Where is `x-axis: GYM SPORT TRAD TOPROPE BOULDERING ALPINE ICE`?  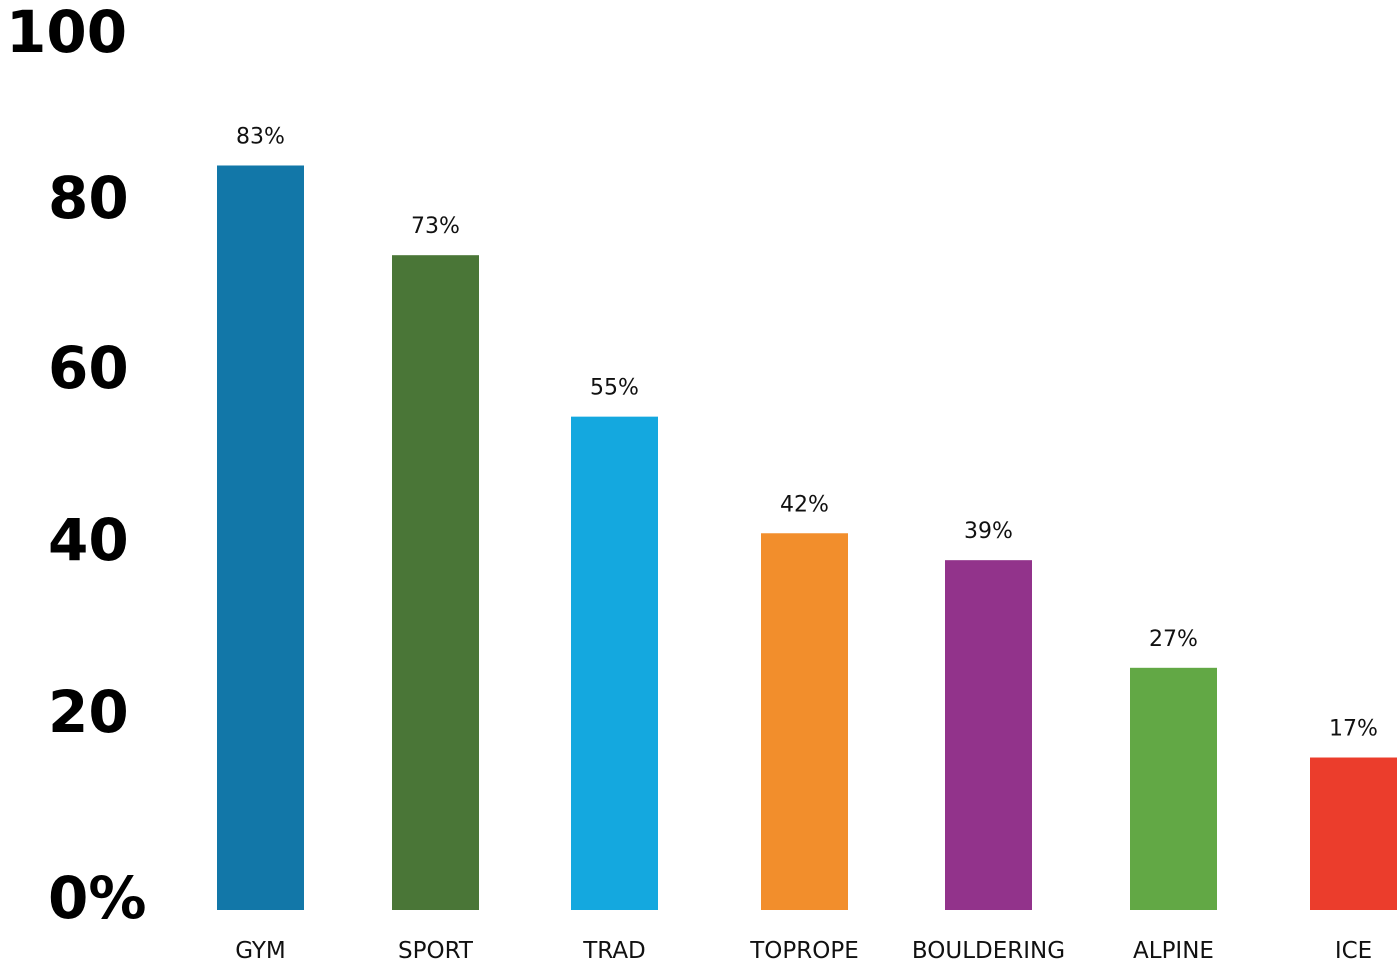
x-axis: GYM SPORT TRAD TOPROPE BOULDERING ALPINE ICE is located at coordinates (803, 950).